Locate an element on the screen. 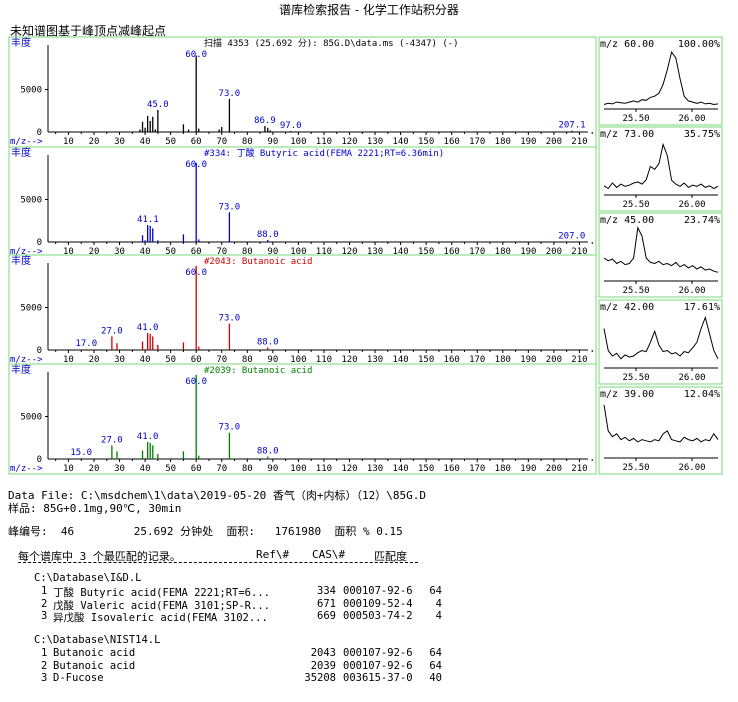  result-match: 40 is located at coordinates (435, 678).